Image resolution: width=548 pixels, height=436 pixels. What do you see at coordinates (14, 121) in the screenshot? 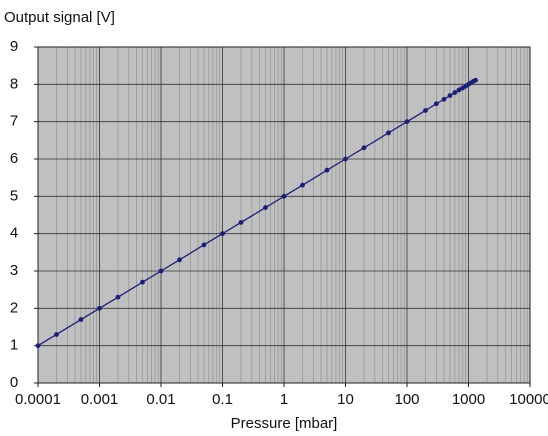
I see `y-tick-label: 7` at bounding box center [14, 121].